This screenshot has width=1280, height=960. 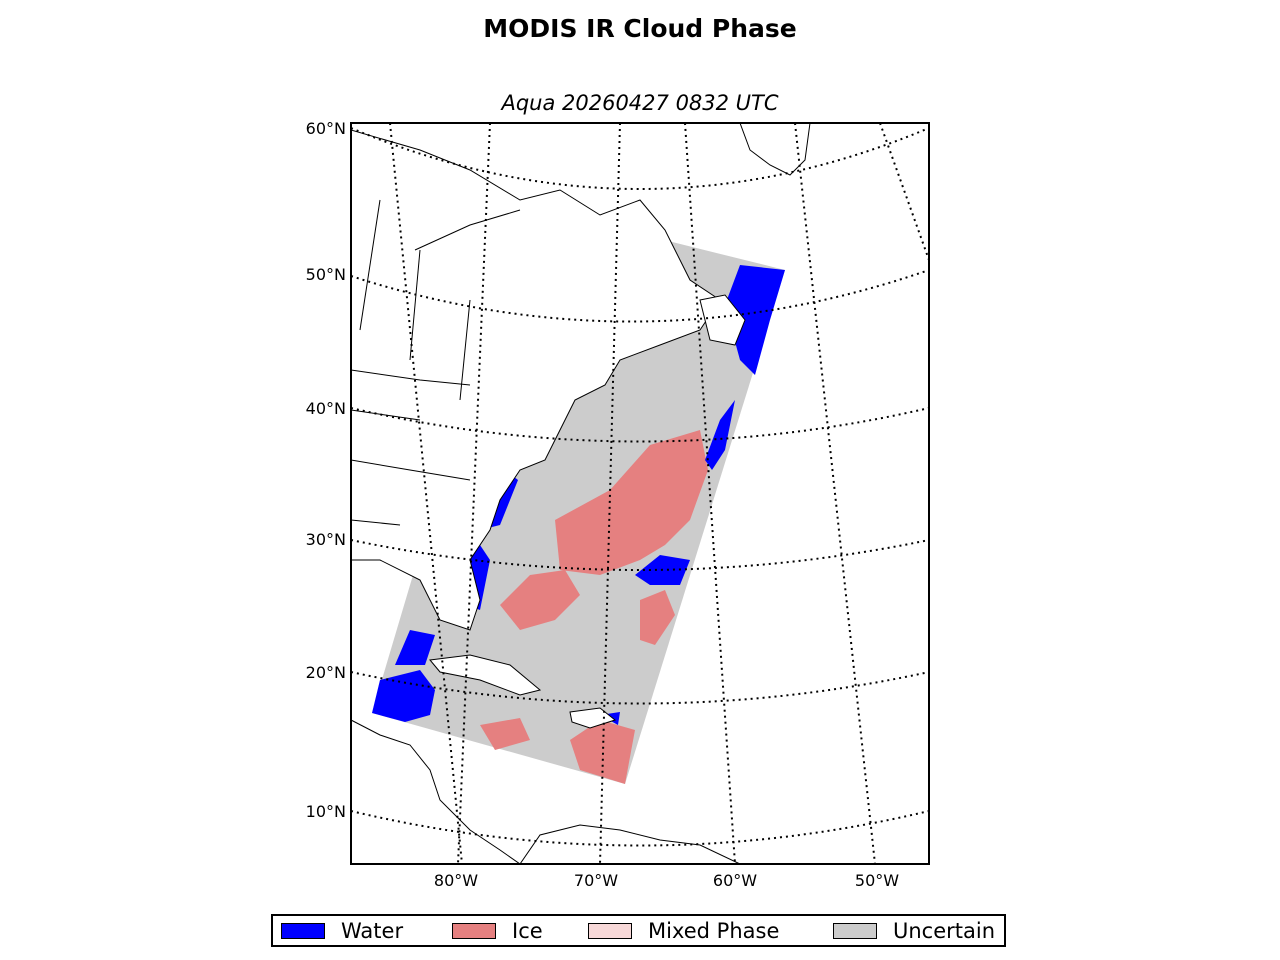 I want to click on map-subtitle: Aqua 20260427 0832 UTC, so click(x=640, y=103).